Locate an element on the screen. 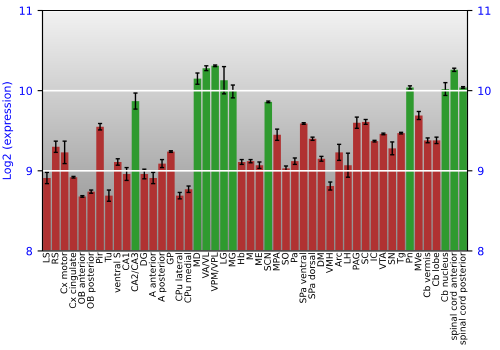 The image size is (500, 350). x-tick-label: SCN is located at coordinates (267, 262).